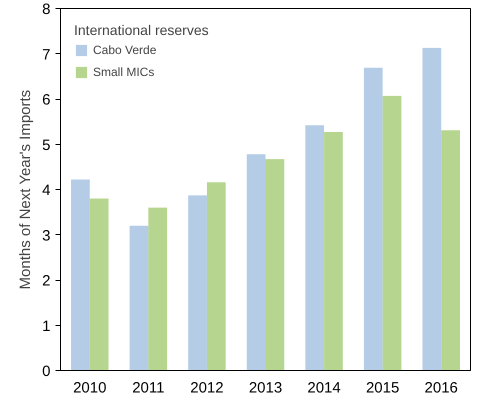  Describe the element at coordinates (46, 100) in the screenshot. I see `y-tick-label: 6` at that location.